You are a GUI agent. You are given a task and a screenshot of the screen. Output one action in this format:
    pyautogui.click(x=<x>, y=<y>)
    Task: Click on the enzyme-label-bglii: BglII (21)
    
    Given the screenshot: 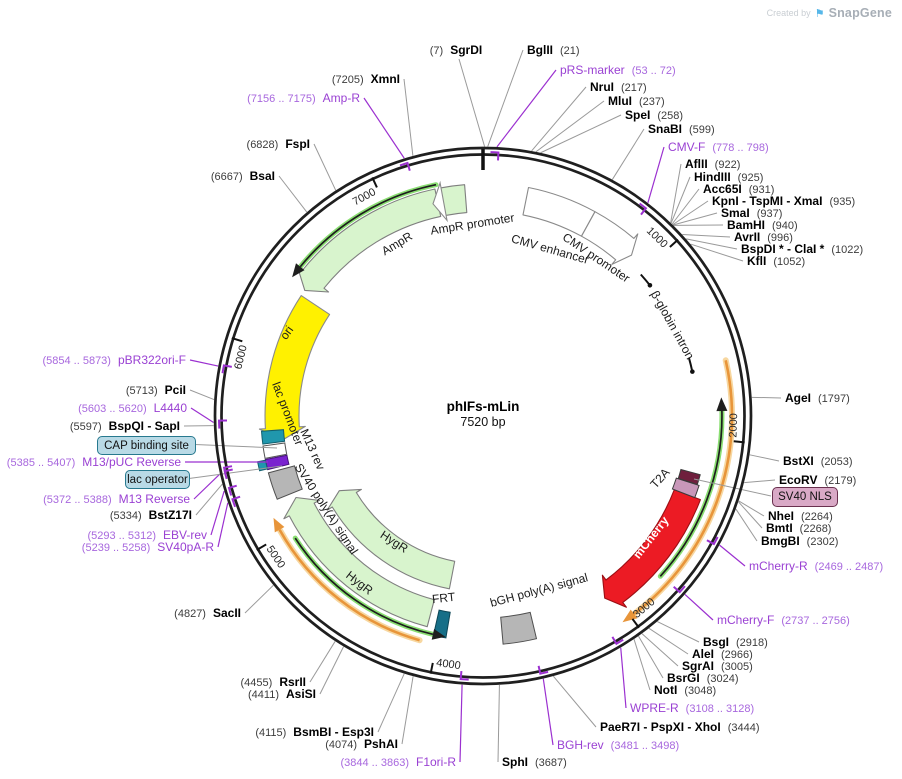 What is the action you would take?
    pyautogui.click(x=553, y=50)
    